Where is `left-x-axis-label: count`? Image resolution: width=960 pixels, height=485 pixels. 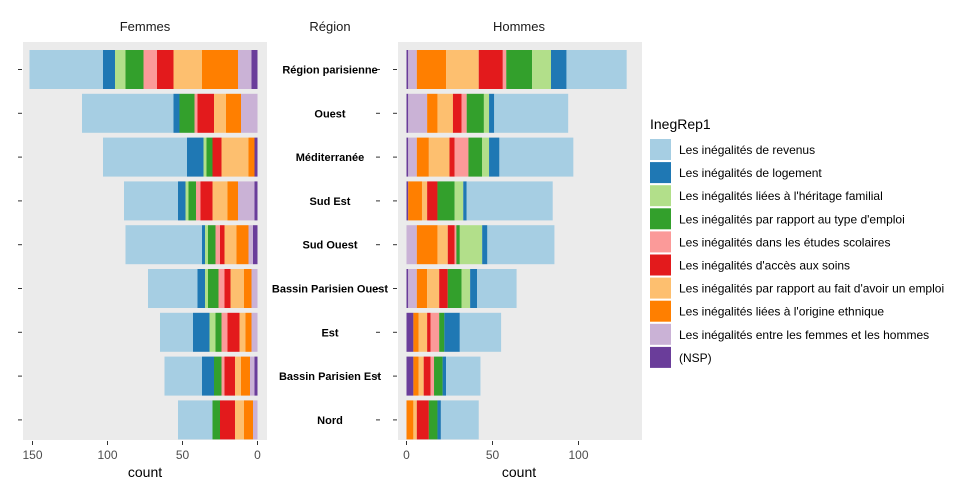 left-x-axis-label: count is located at coordinates (145, 472).